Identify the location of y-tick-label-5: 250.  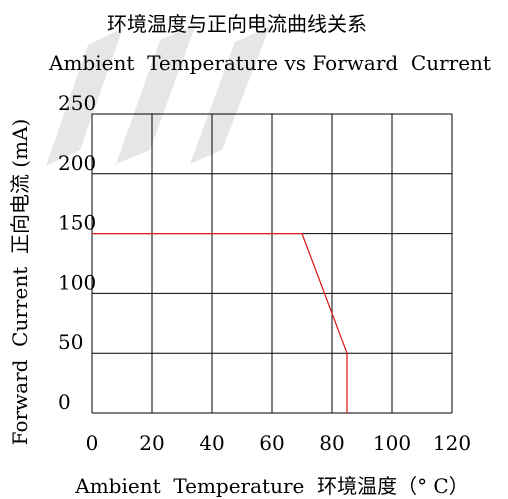
(77, 103).